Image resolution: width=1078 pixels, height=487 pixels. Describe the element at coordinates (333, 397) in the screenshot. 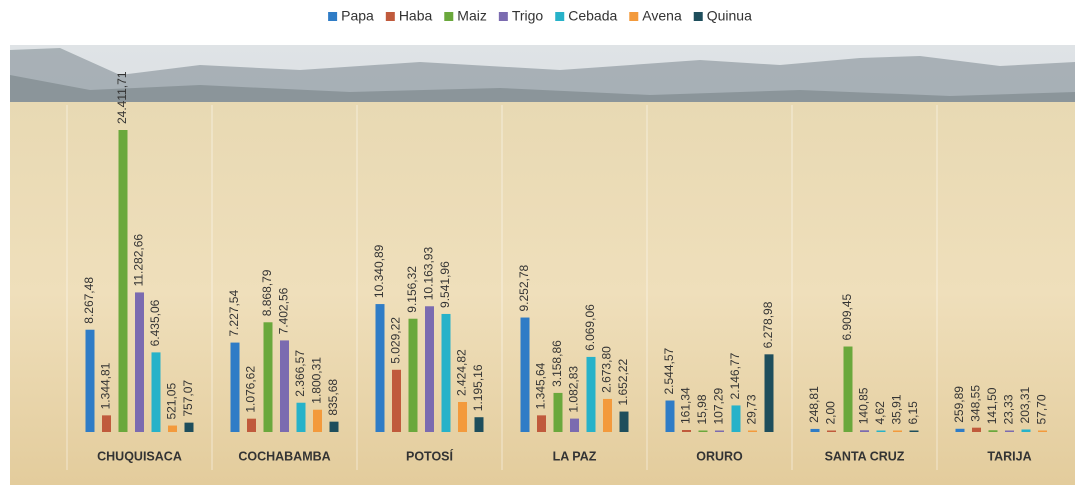

I see `data-label: 835,68` at that location.